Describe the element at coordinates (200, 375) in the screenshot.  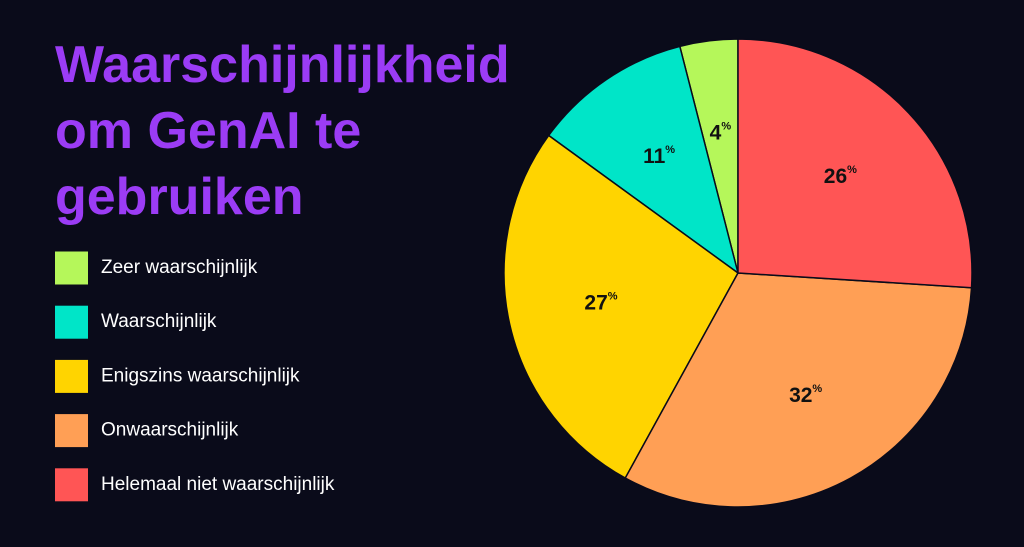
I see `legend-label: Enigszins waarschijnlijk` at that location.